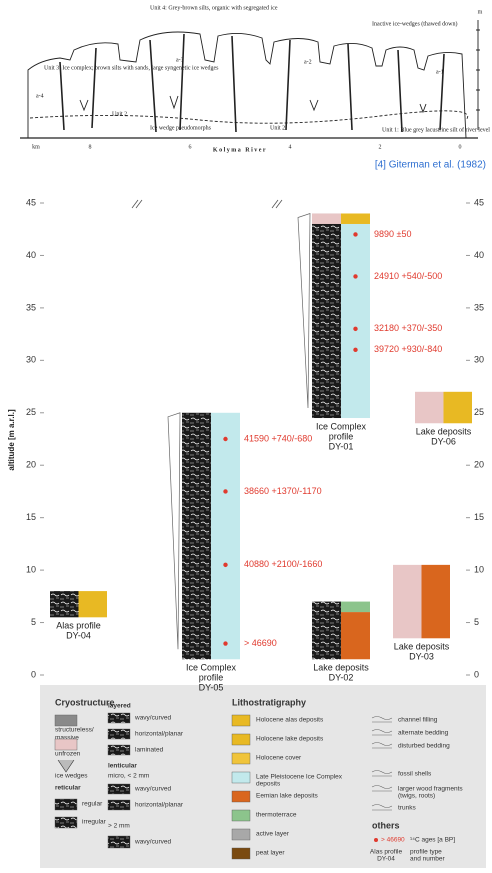 This screenshot has width=492, height=873. I want to click on sketch-label: Inactive ice-wedges (thawed down), so click(414, 23).